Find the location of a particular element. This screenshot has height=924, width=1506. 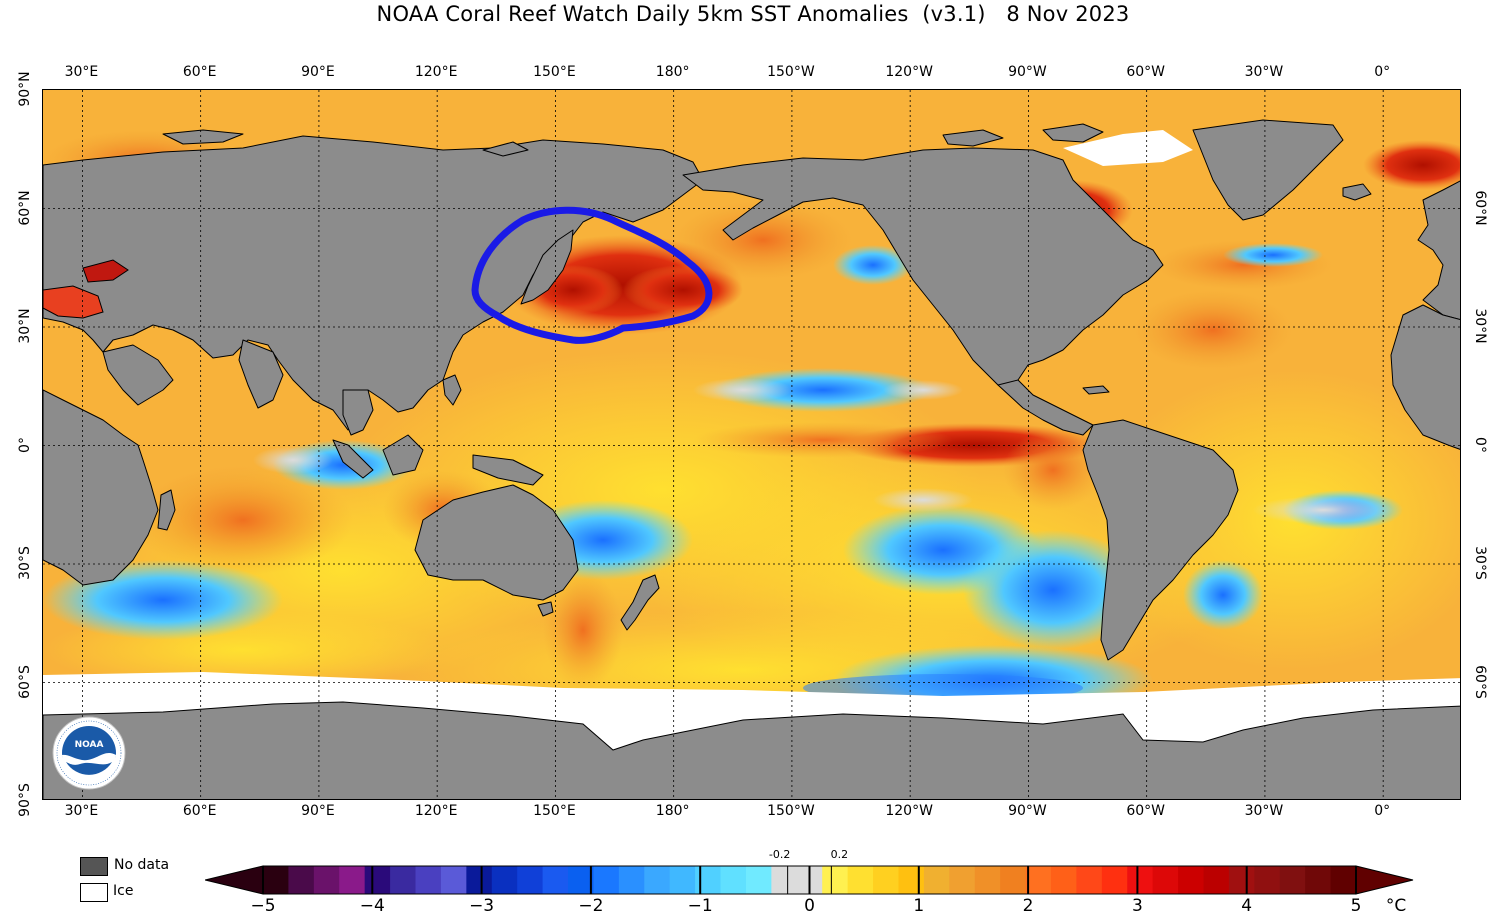

inland-seas is located at coordinates (86, 289).